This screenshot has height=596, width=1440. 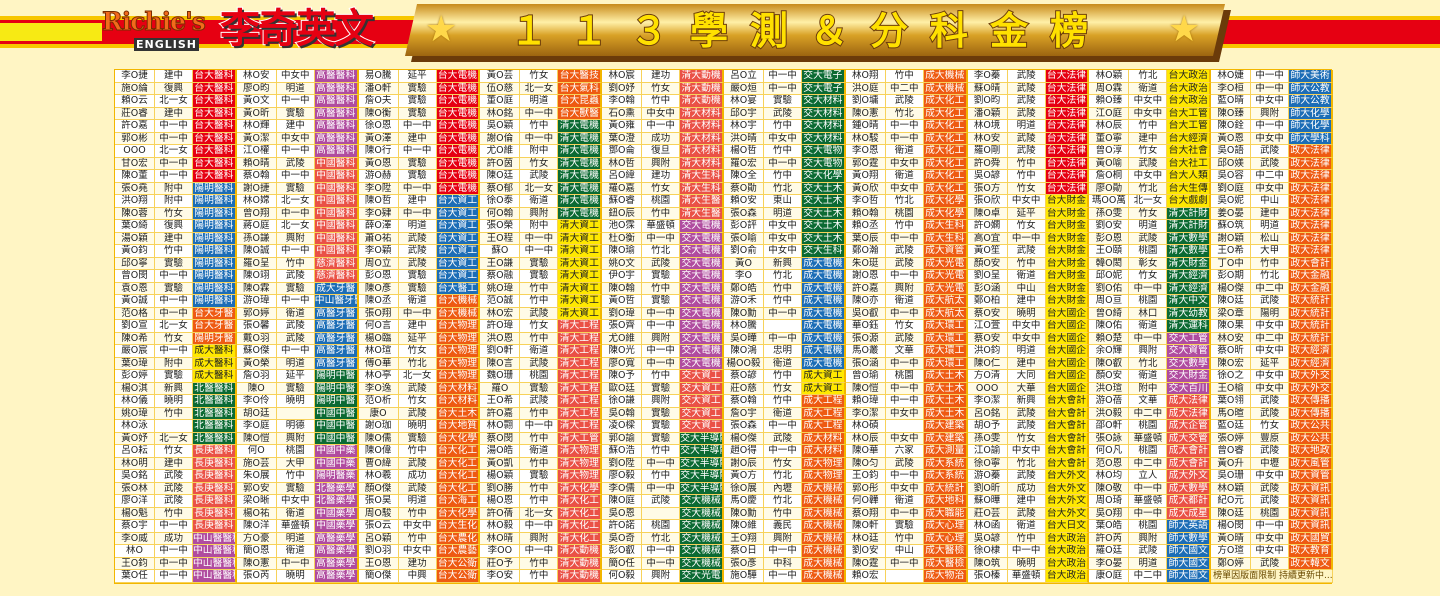 What do you see at coordinates (1067, 364) in the screenshot?
I see `department-badge: 台大國企` at bounding box center [1067, 364].